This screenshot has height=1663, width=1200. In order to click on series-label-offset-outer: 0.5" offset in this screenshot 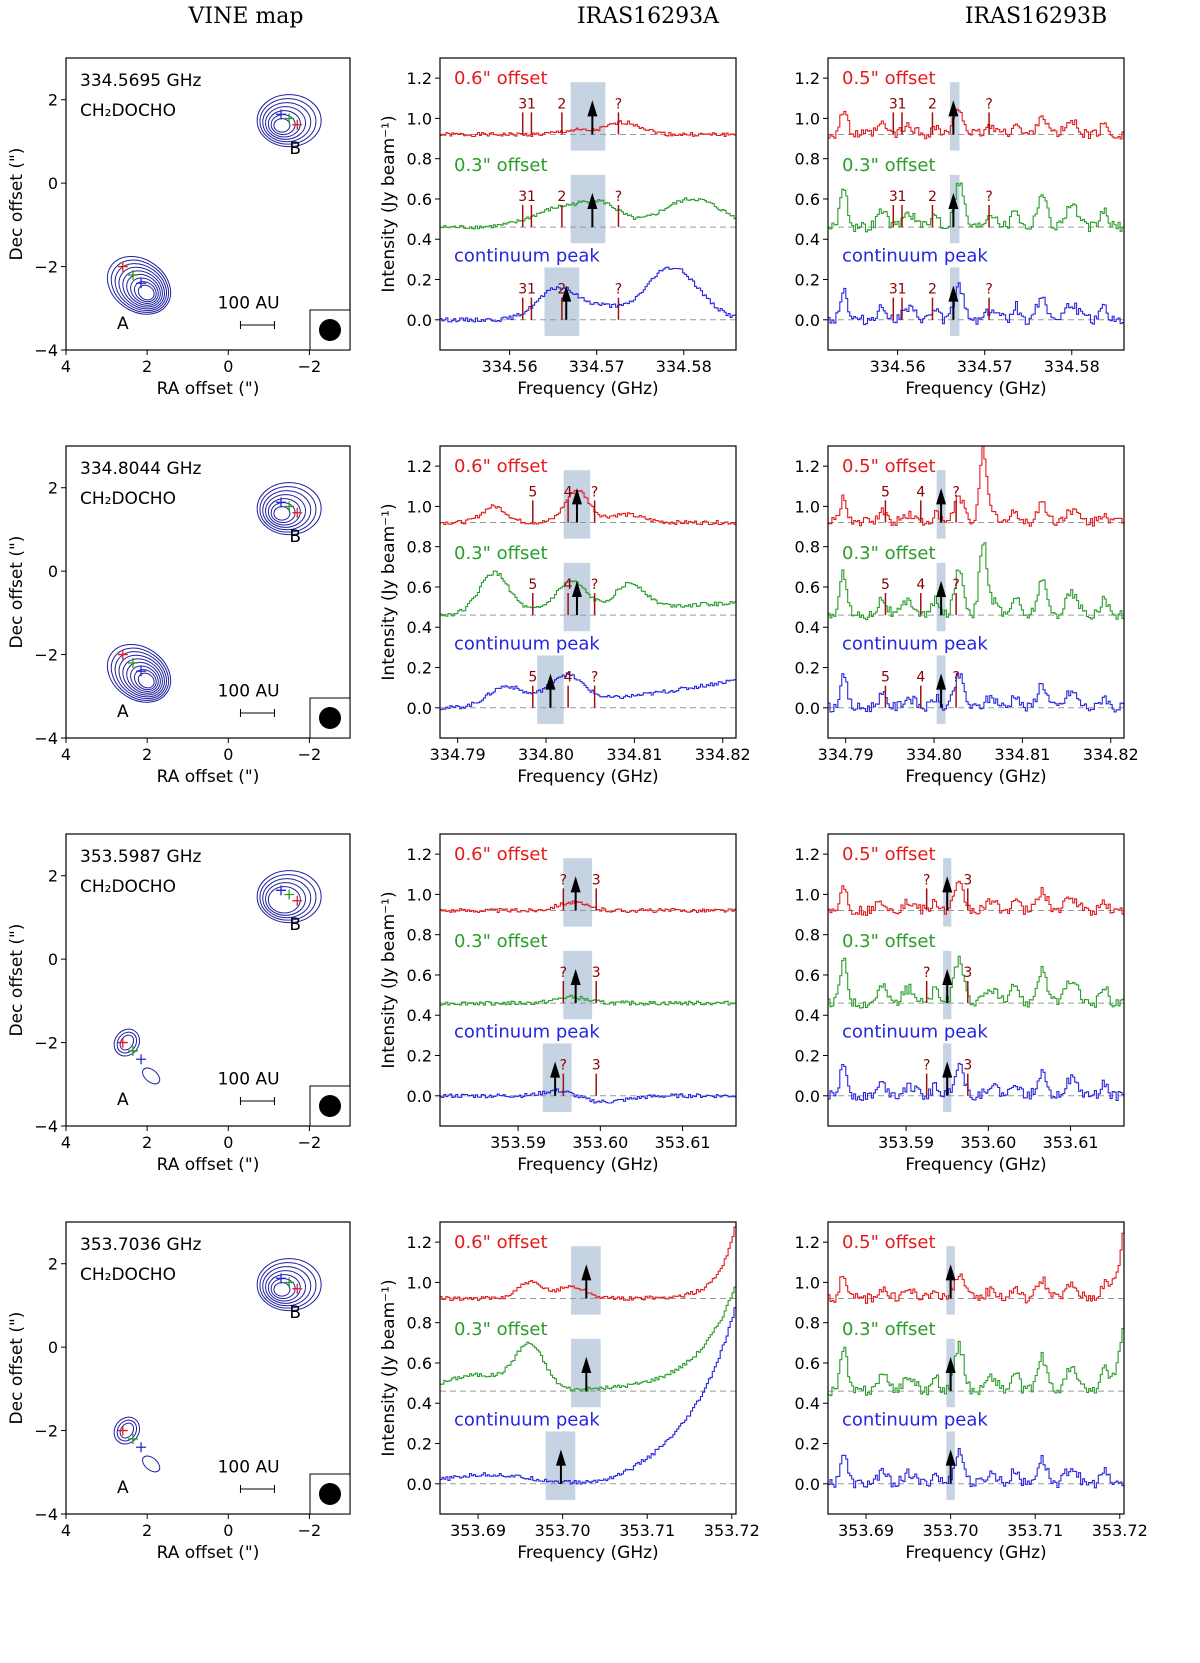, I will do `click(889, 1242)`.